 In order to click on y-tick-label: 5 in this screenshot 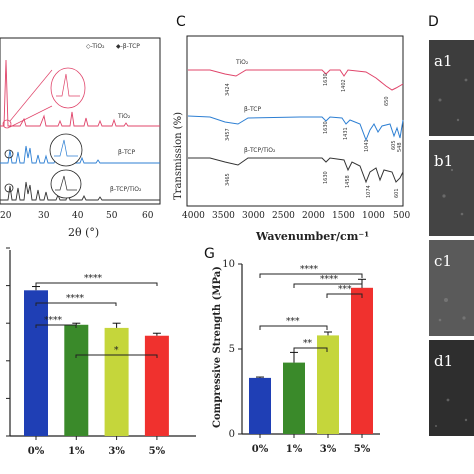, I will do `click(232, 349)`.